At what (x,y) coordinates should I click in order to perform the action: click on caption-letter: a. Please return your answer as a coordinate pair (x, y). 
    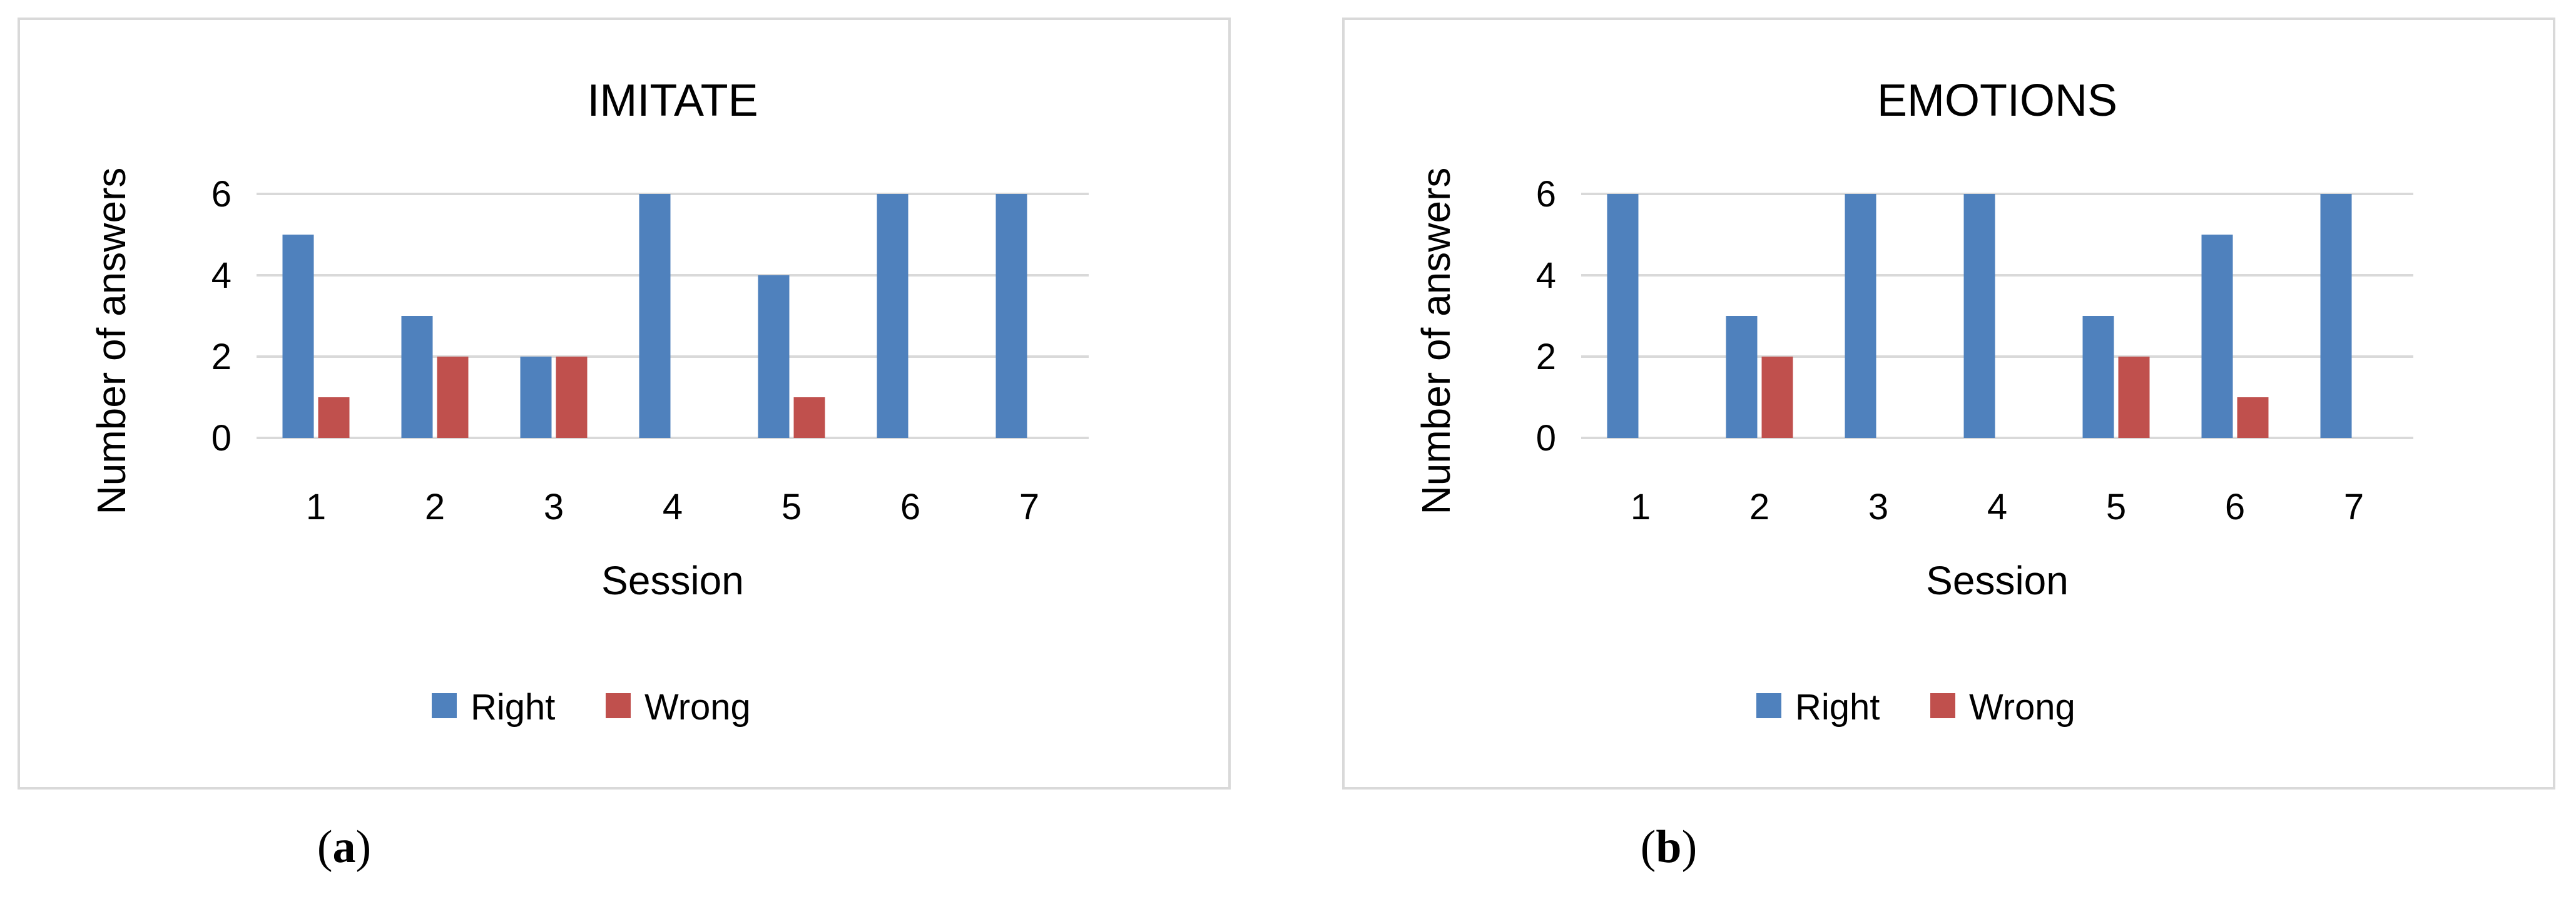
    Looking at the image, I should click on (344, 847).